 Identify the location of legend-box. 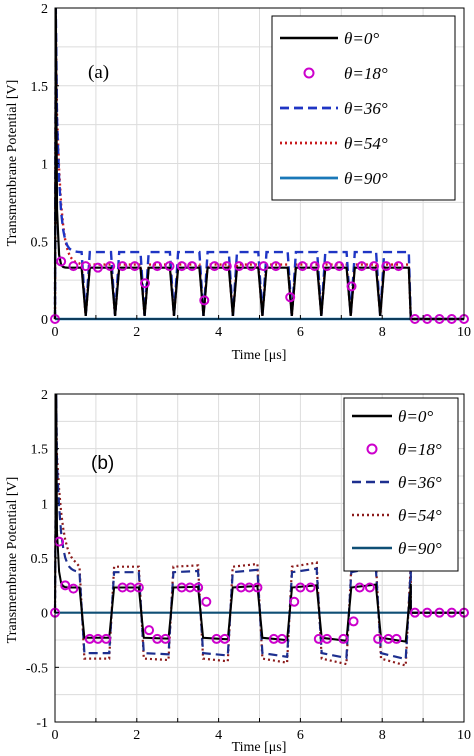
(401, 484).